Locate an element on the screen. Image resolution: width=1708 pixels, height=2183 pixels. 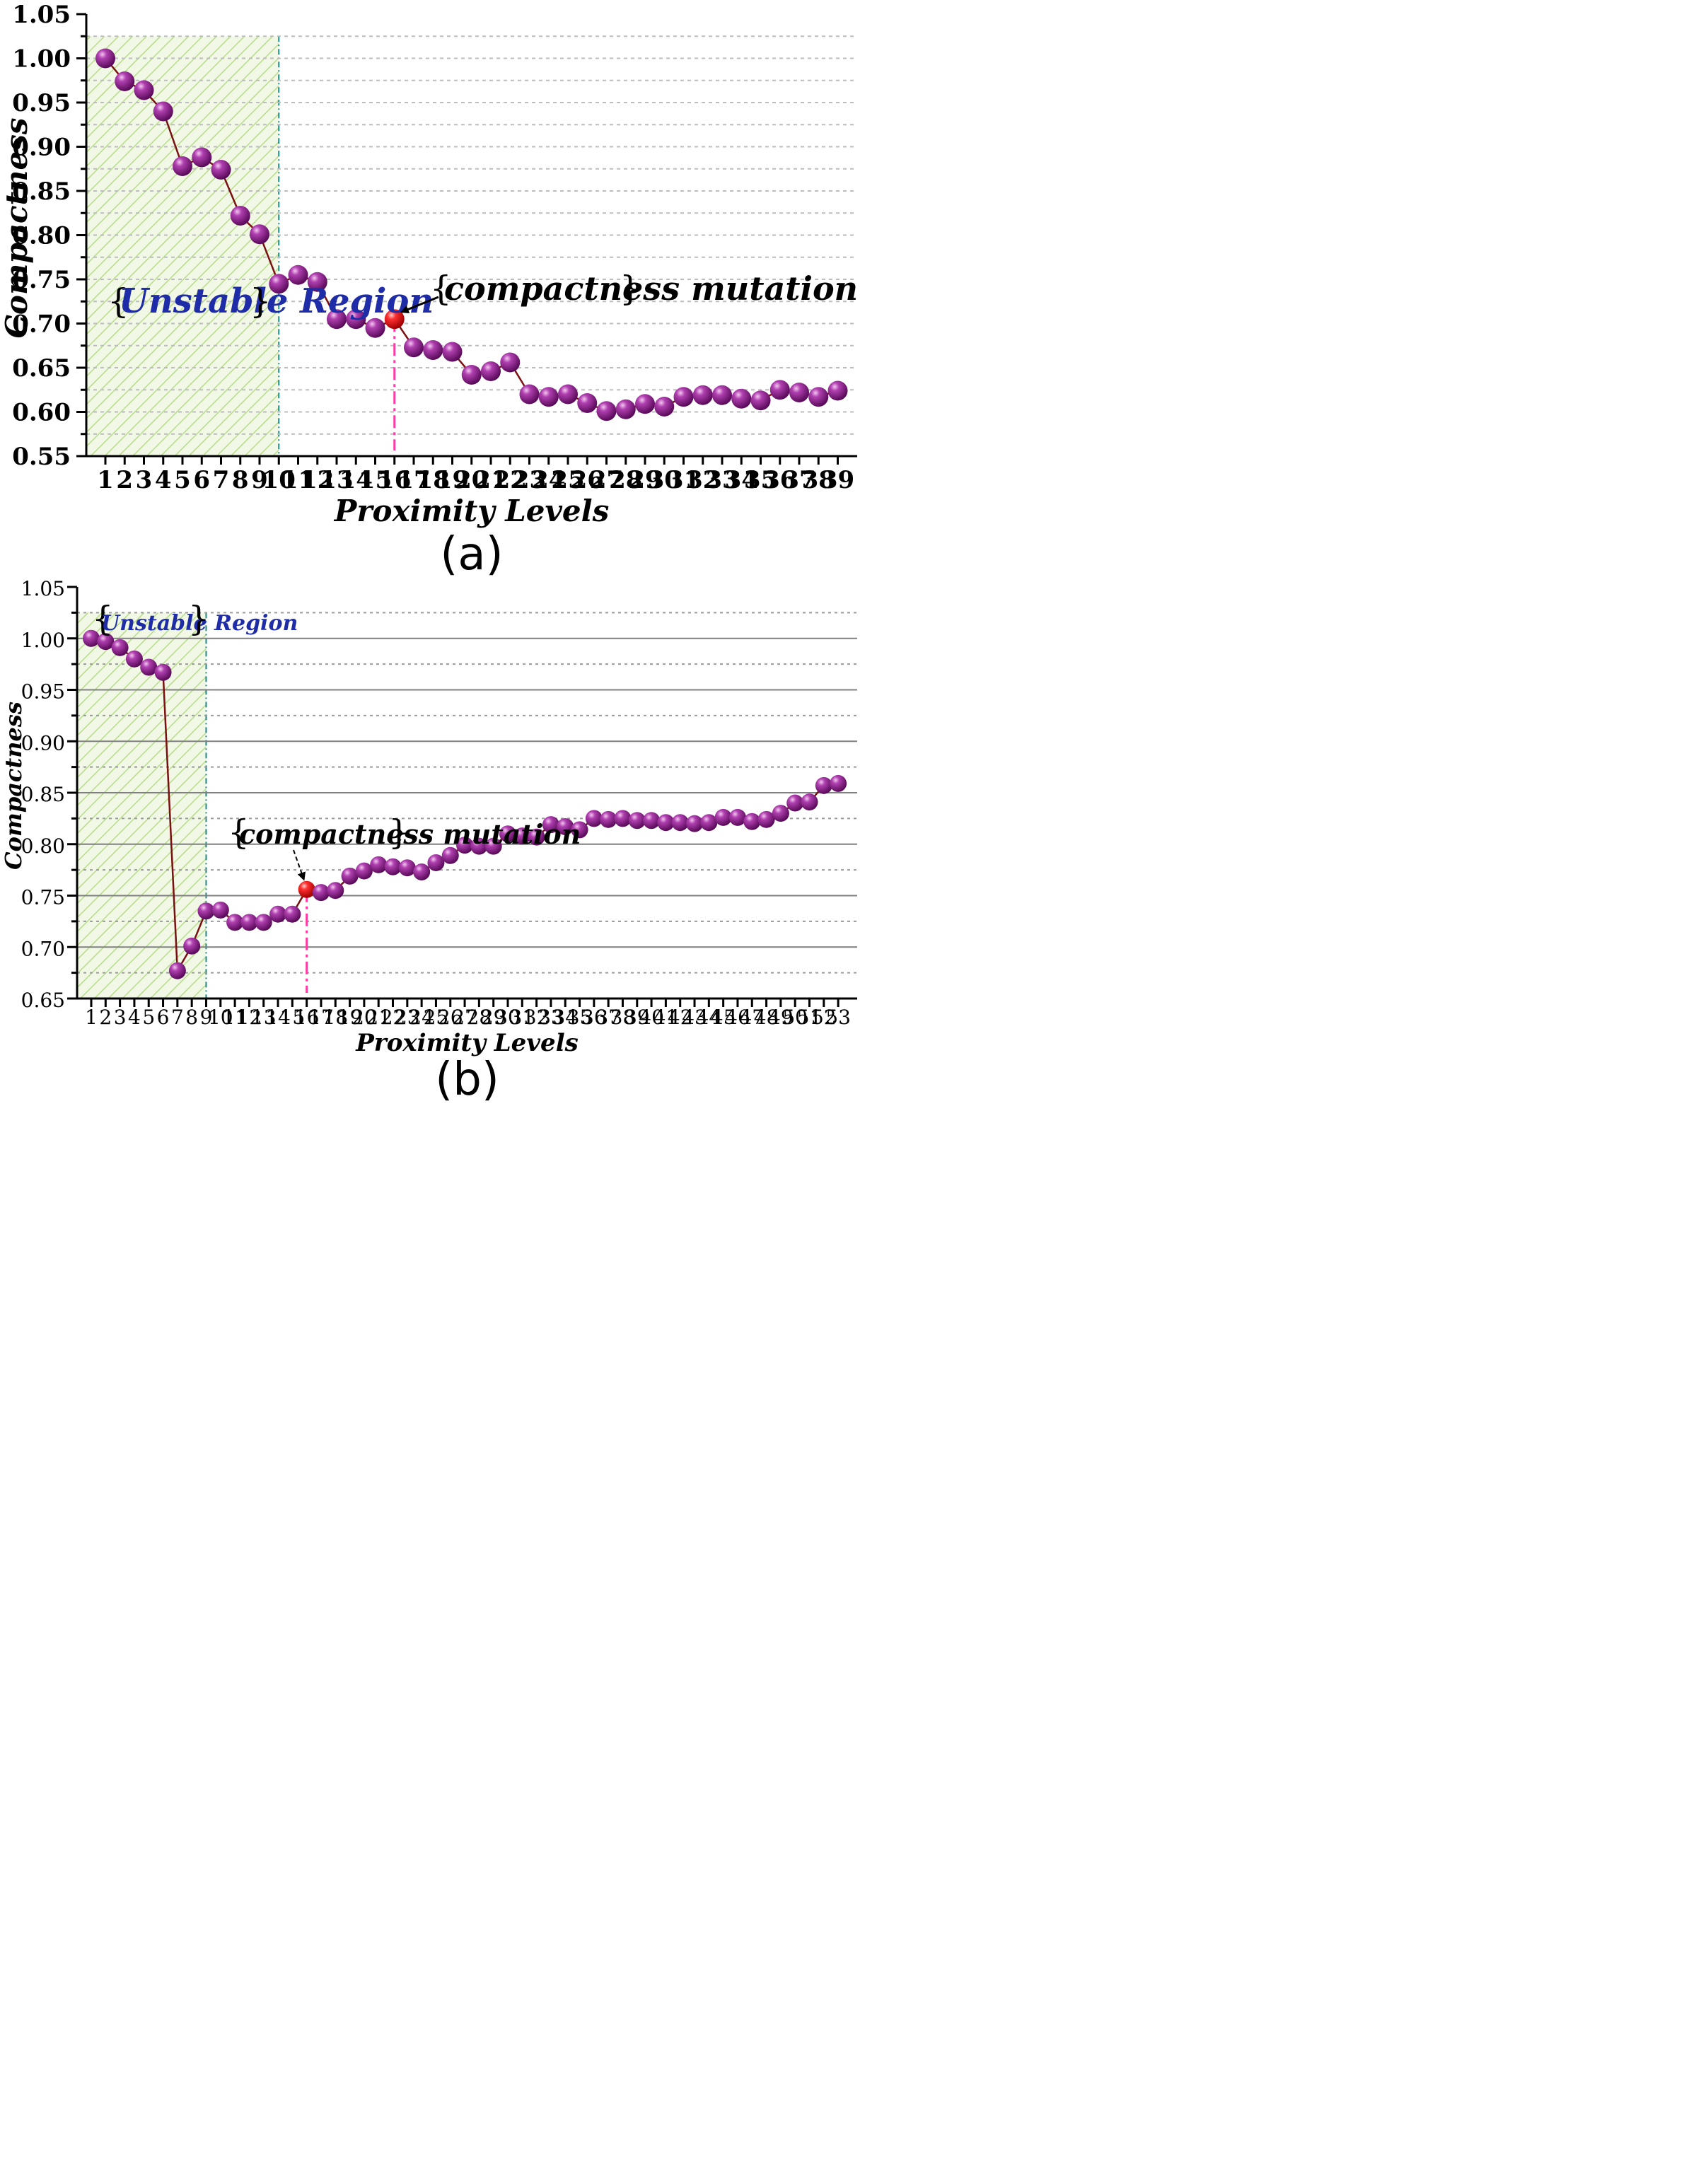
mutation-point is located at coordinates (394, 319).